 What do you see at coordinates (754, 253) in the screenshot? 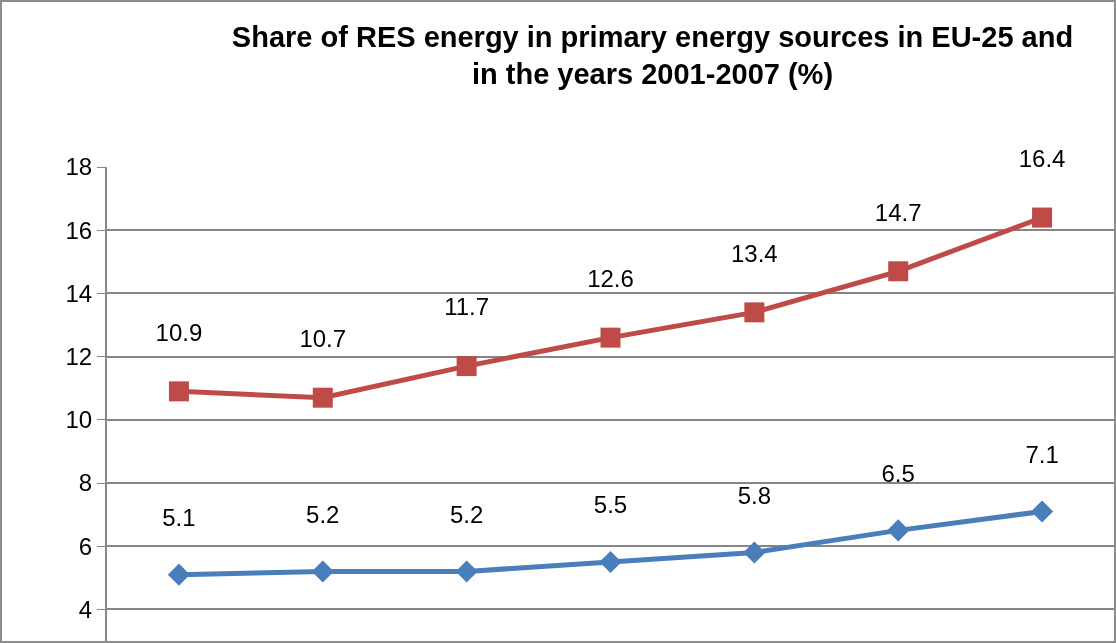
I see `data-label: 13.4` at bounding box center [754, 253].